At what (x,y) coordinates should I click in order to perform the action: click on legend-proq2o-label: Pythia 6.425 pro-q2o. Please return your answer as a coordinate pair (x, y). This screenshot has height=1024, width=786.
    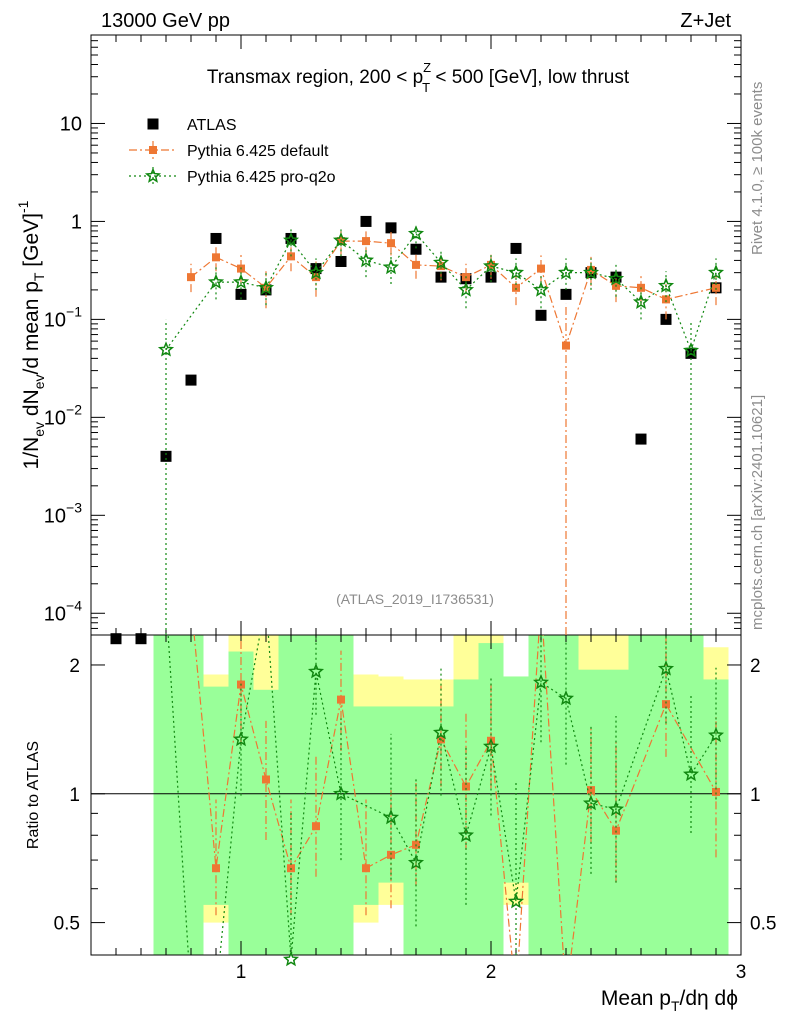
    Looking at the image, I should click on (261, 177).